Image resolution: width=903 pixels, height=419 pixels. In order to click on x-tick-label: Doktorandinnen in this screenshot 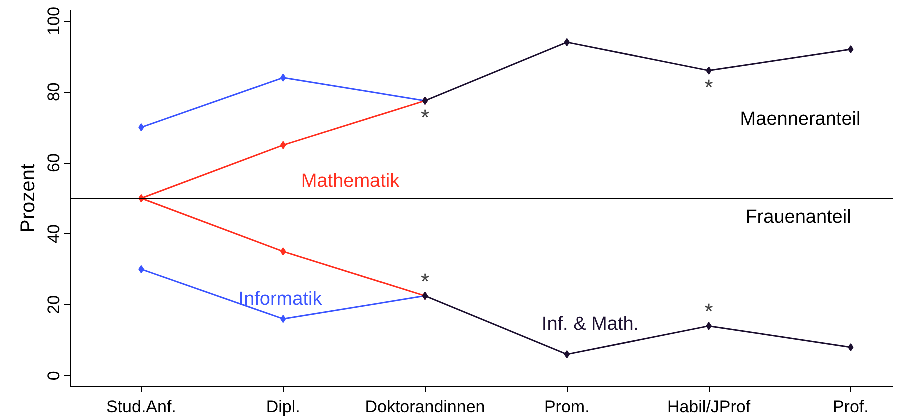, I will do `click(425, 407)`.